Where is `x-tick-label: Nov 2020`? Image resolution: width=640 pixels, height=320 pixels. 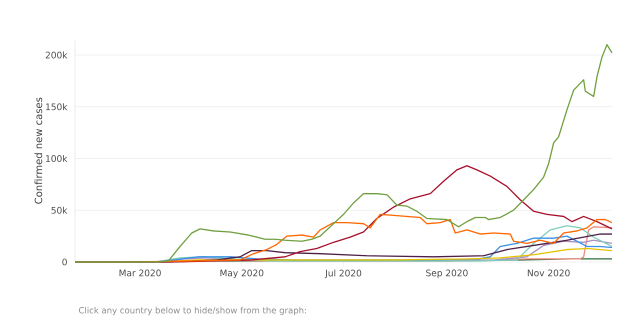
x-tick-label: Nov 2020 is located at coordinates (549, 273).